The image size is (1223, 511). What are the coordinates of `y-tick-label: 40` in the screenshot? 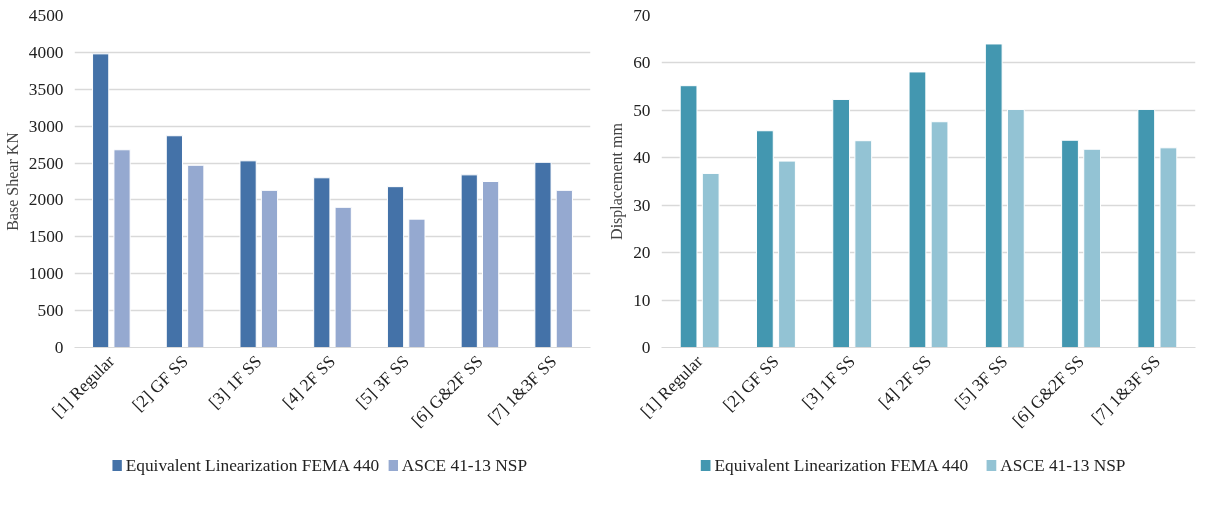 It's located at (642, 158).